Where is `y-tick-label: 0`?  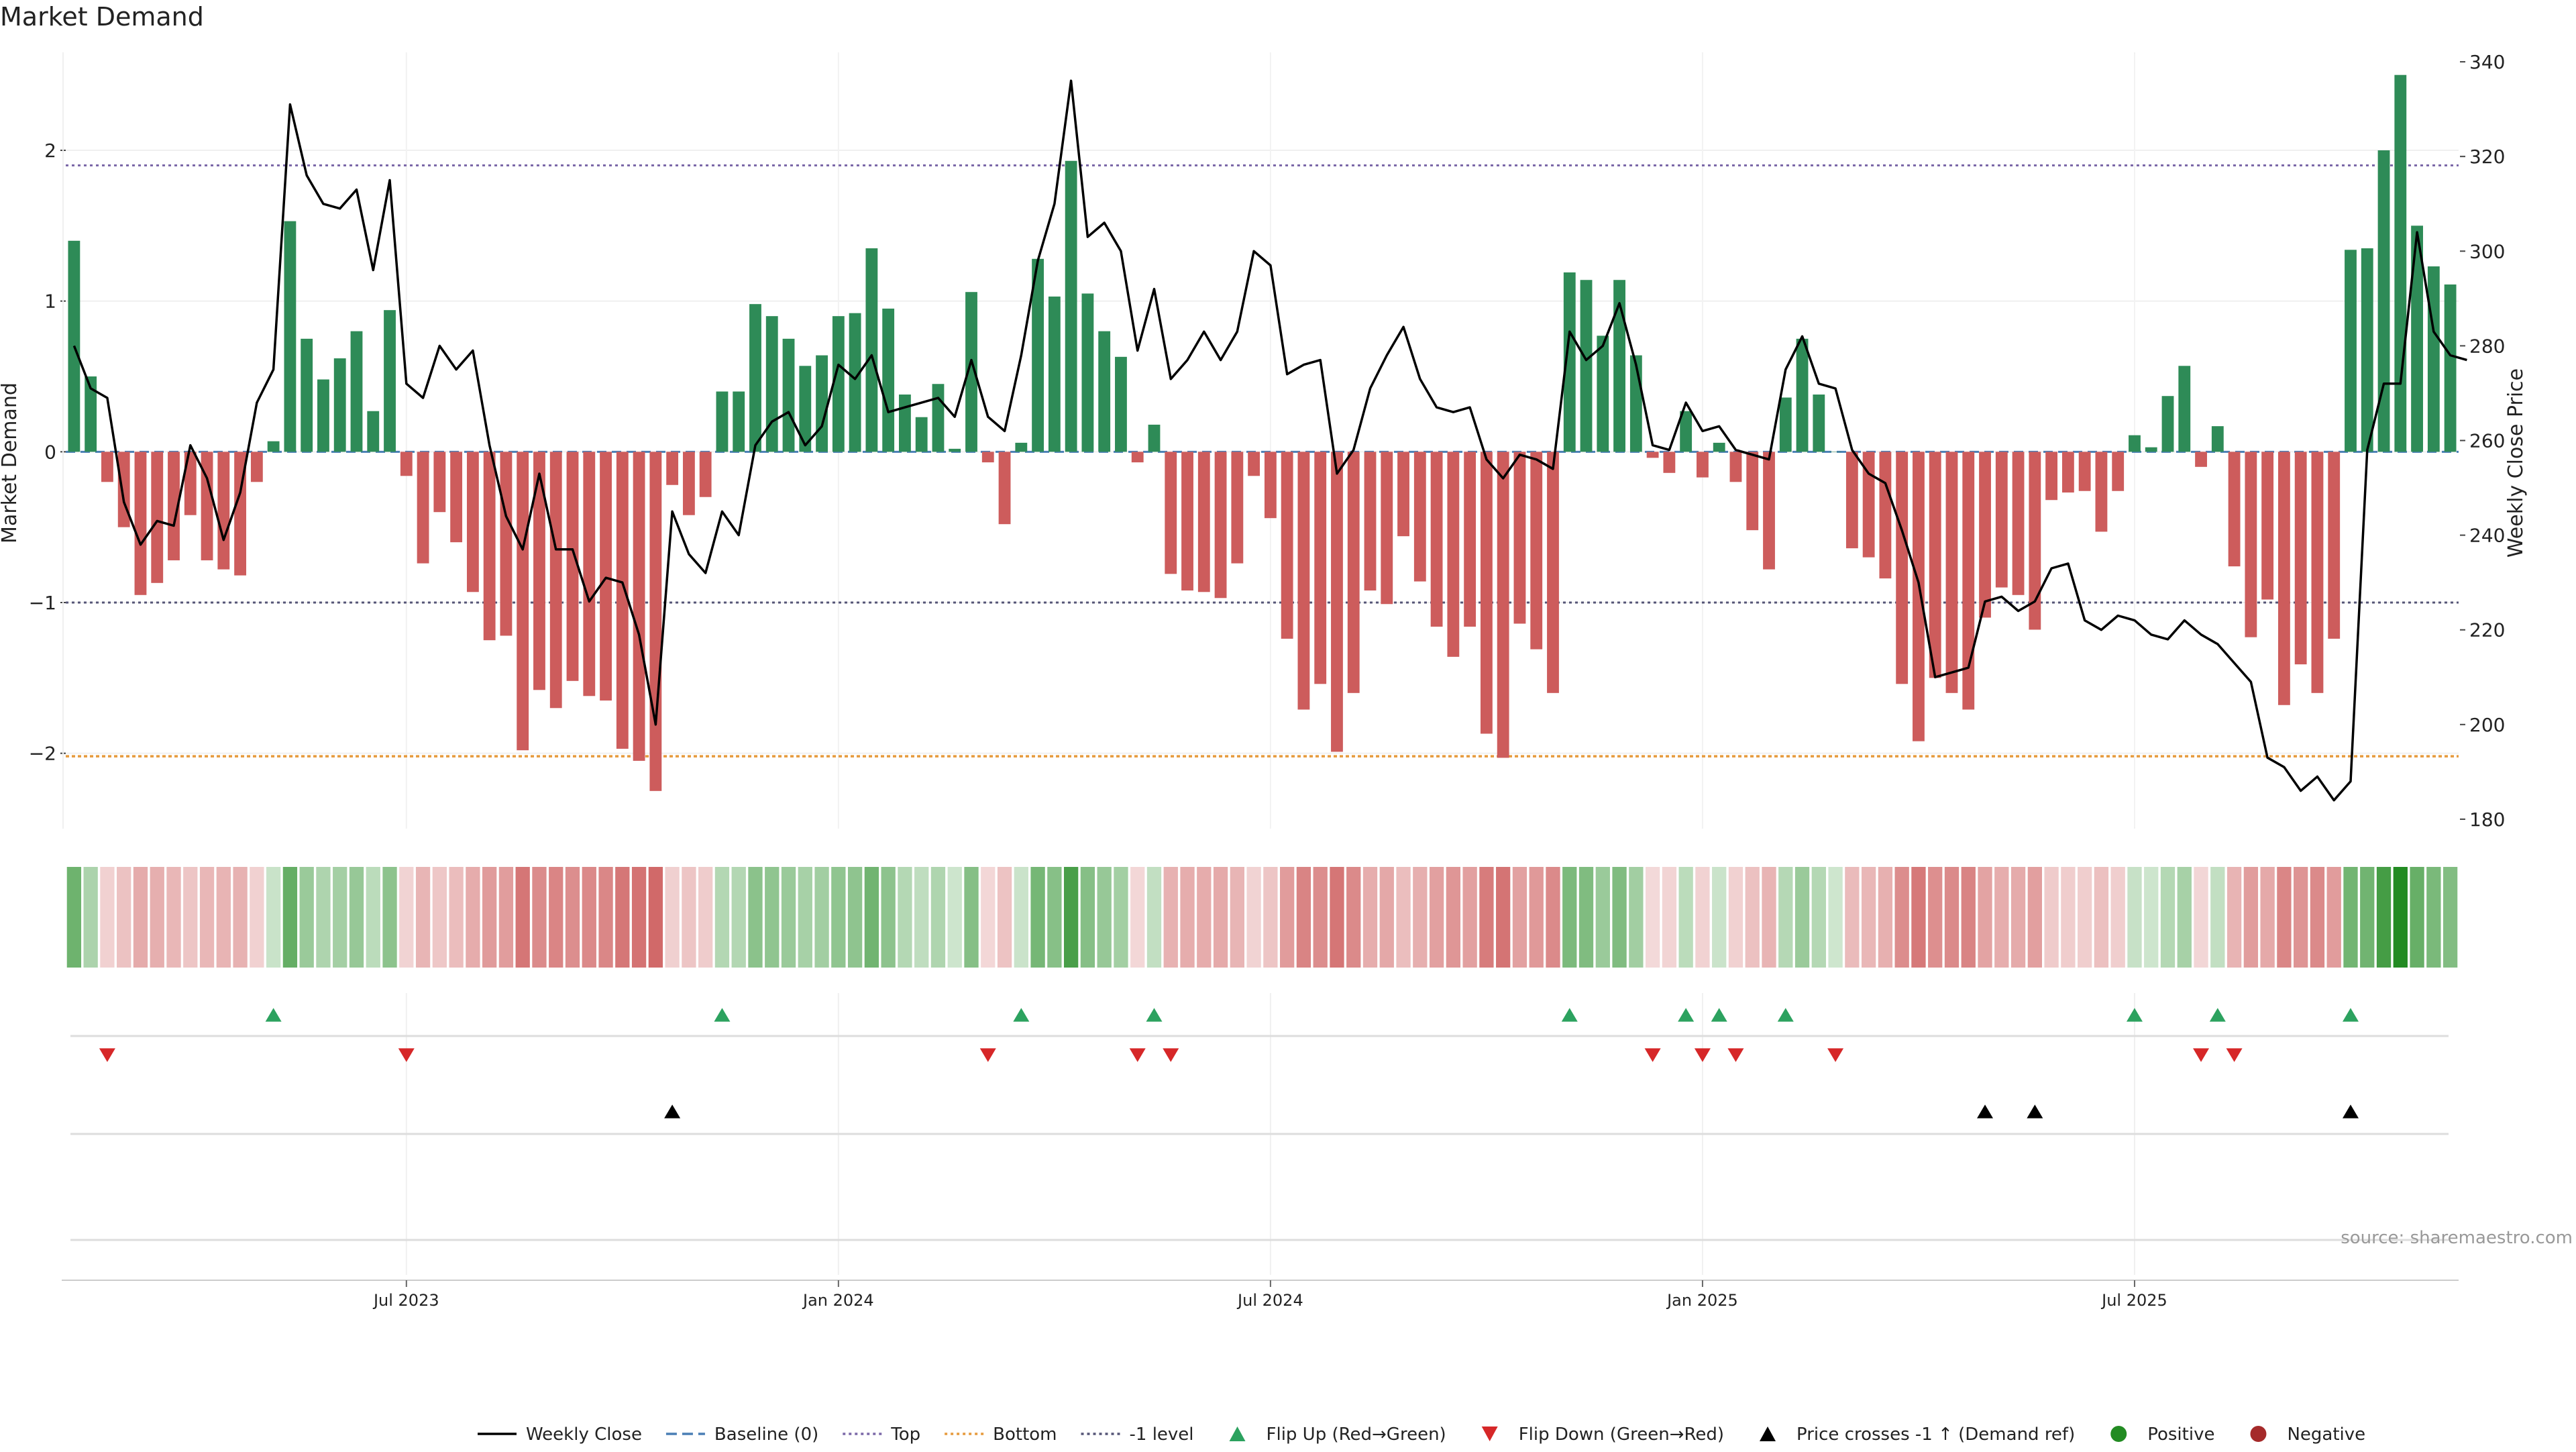
y-tick-label: 0 is located at coordinates (50, 452).